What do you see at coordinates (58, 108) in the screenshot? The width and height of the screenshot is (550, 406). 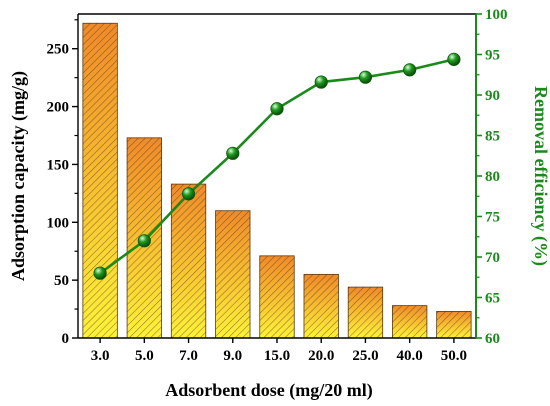 I see `y-left-tick-label: 200` at bounding box center [58, 108].